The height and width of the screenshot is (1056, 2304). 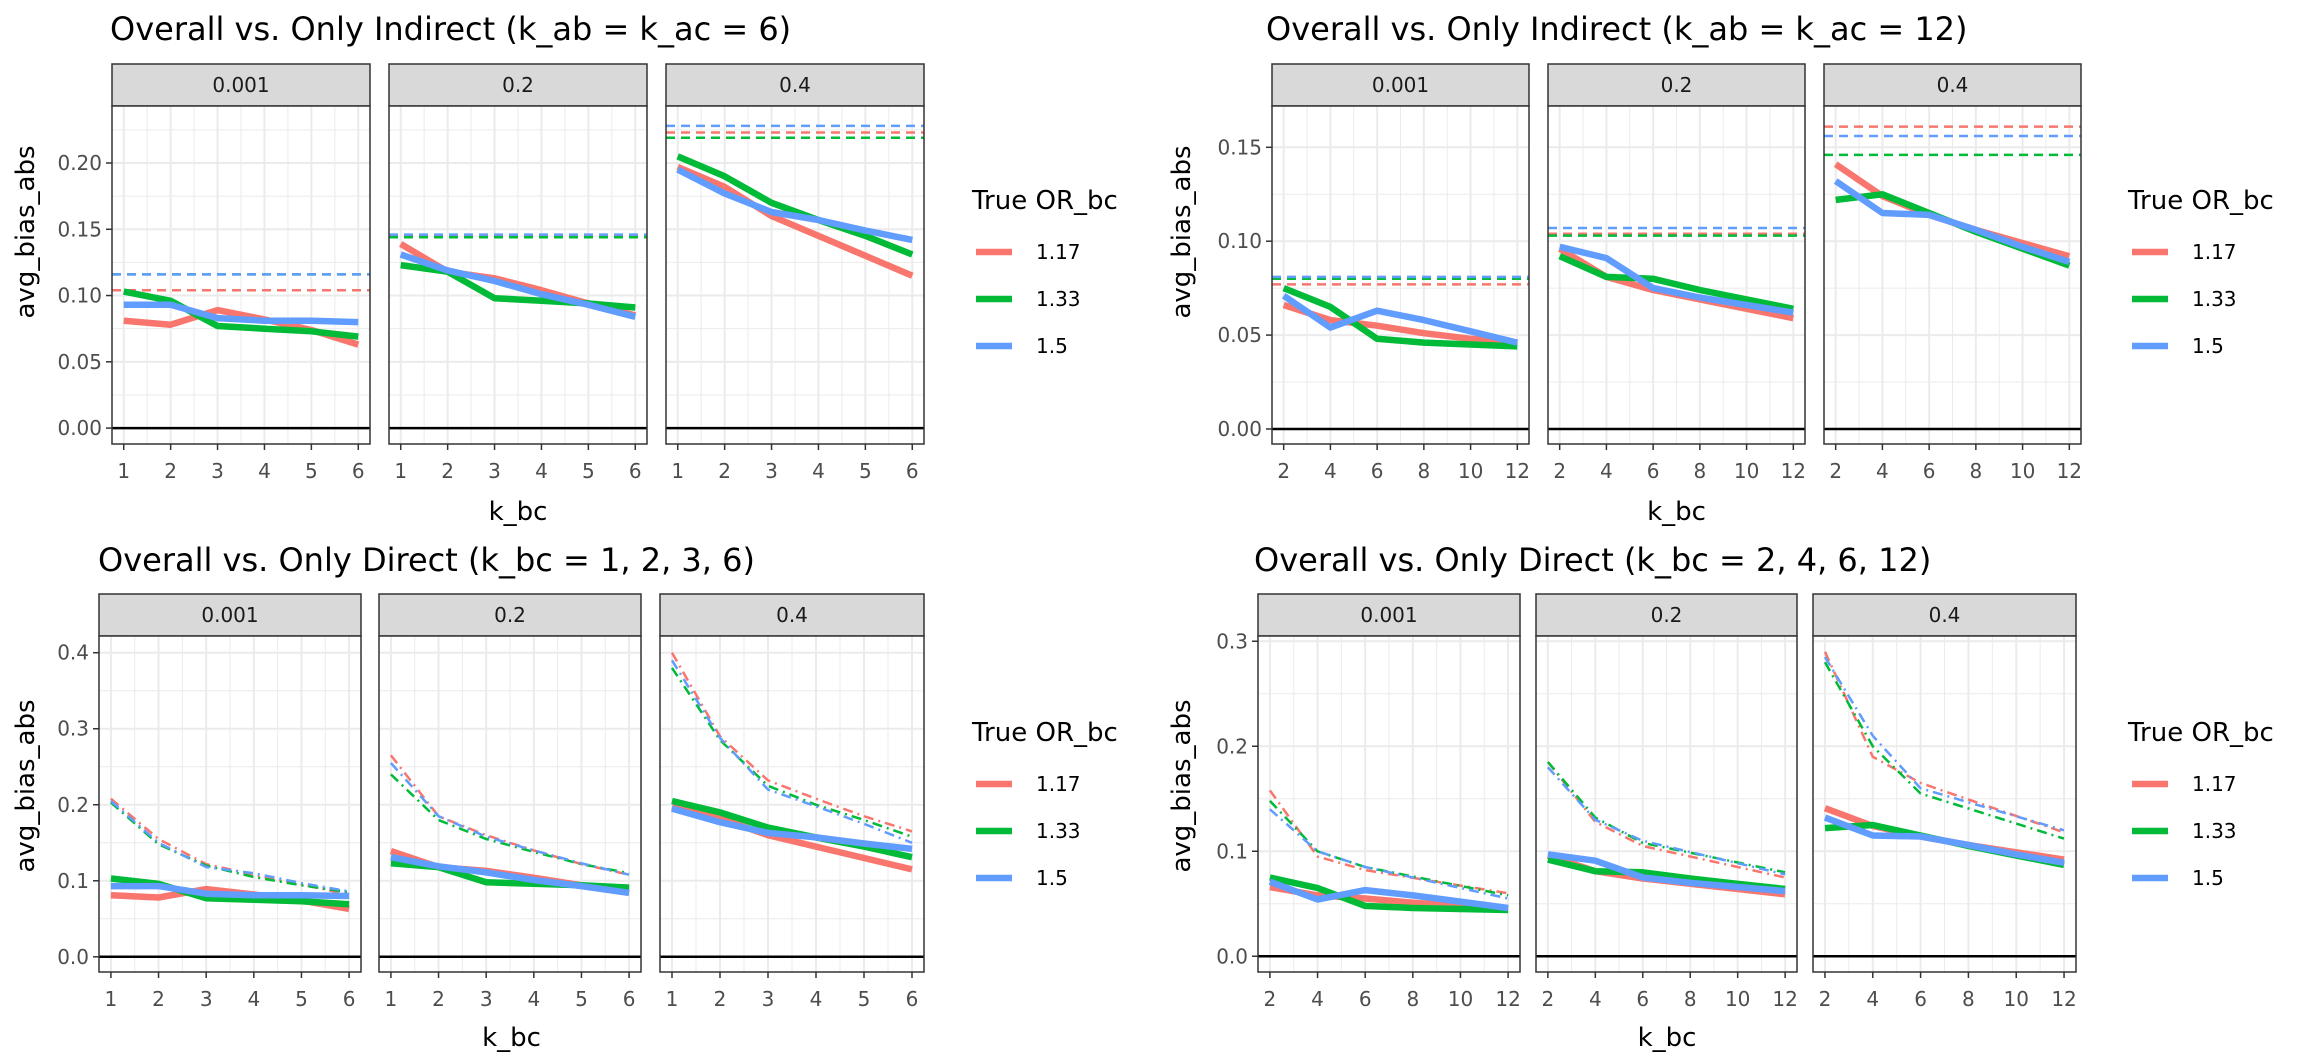 I want to click on y-tick-label: 0.0, so click(x=1232, y=956).